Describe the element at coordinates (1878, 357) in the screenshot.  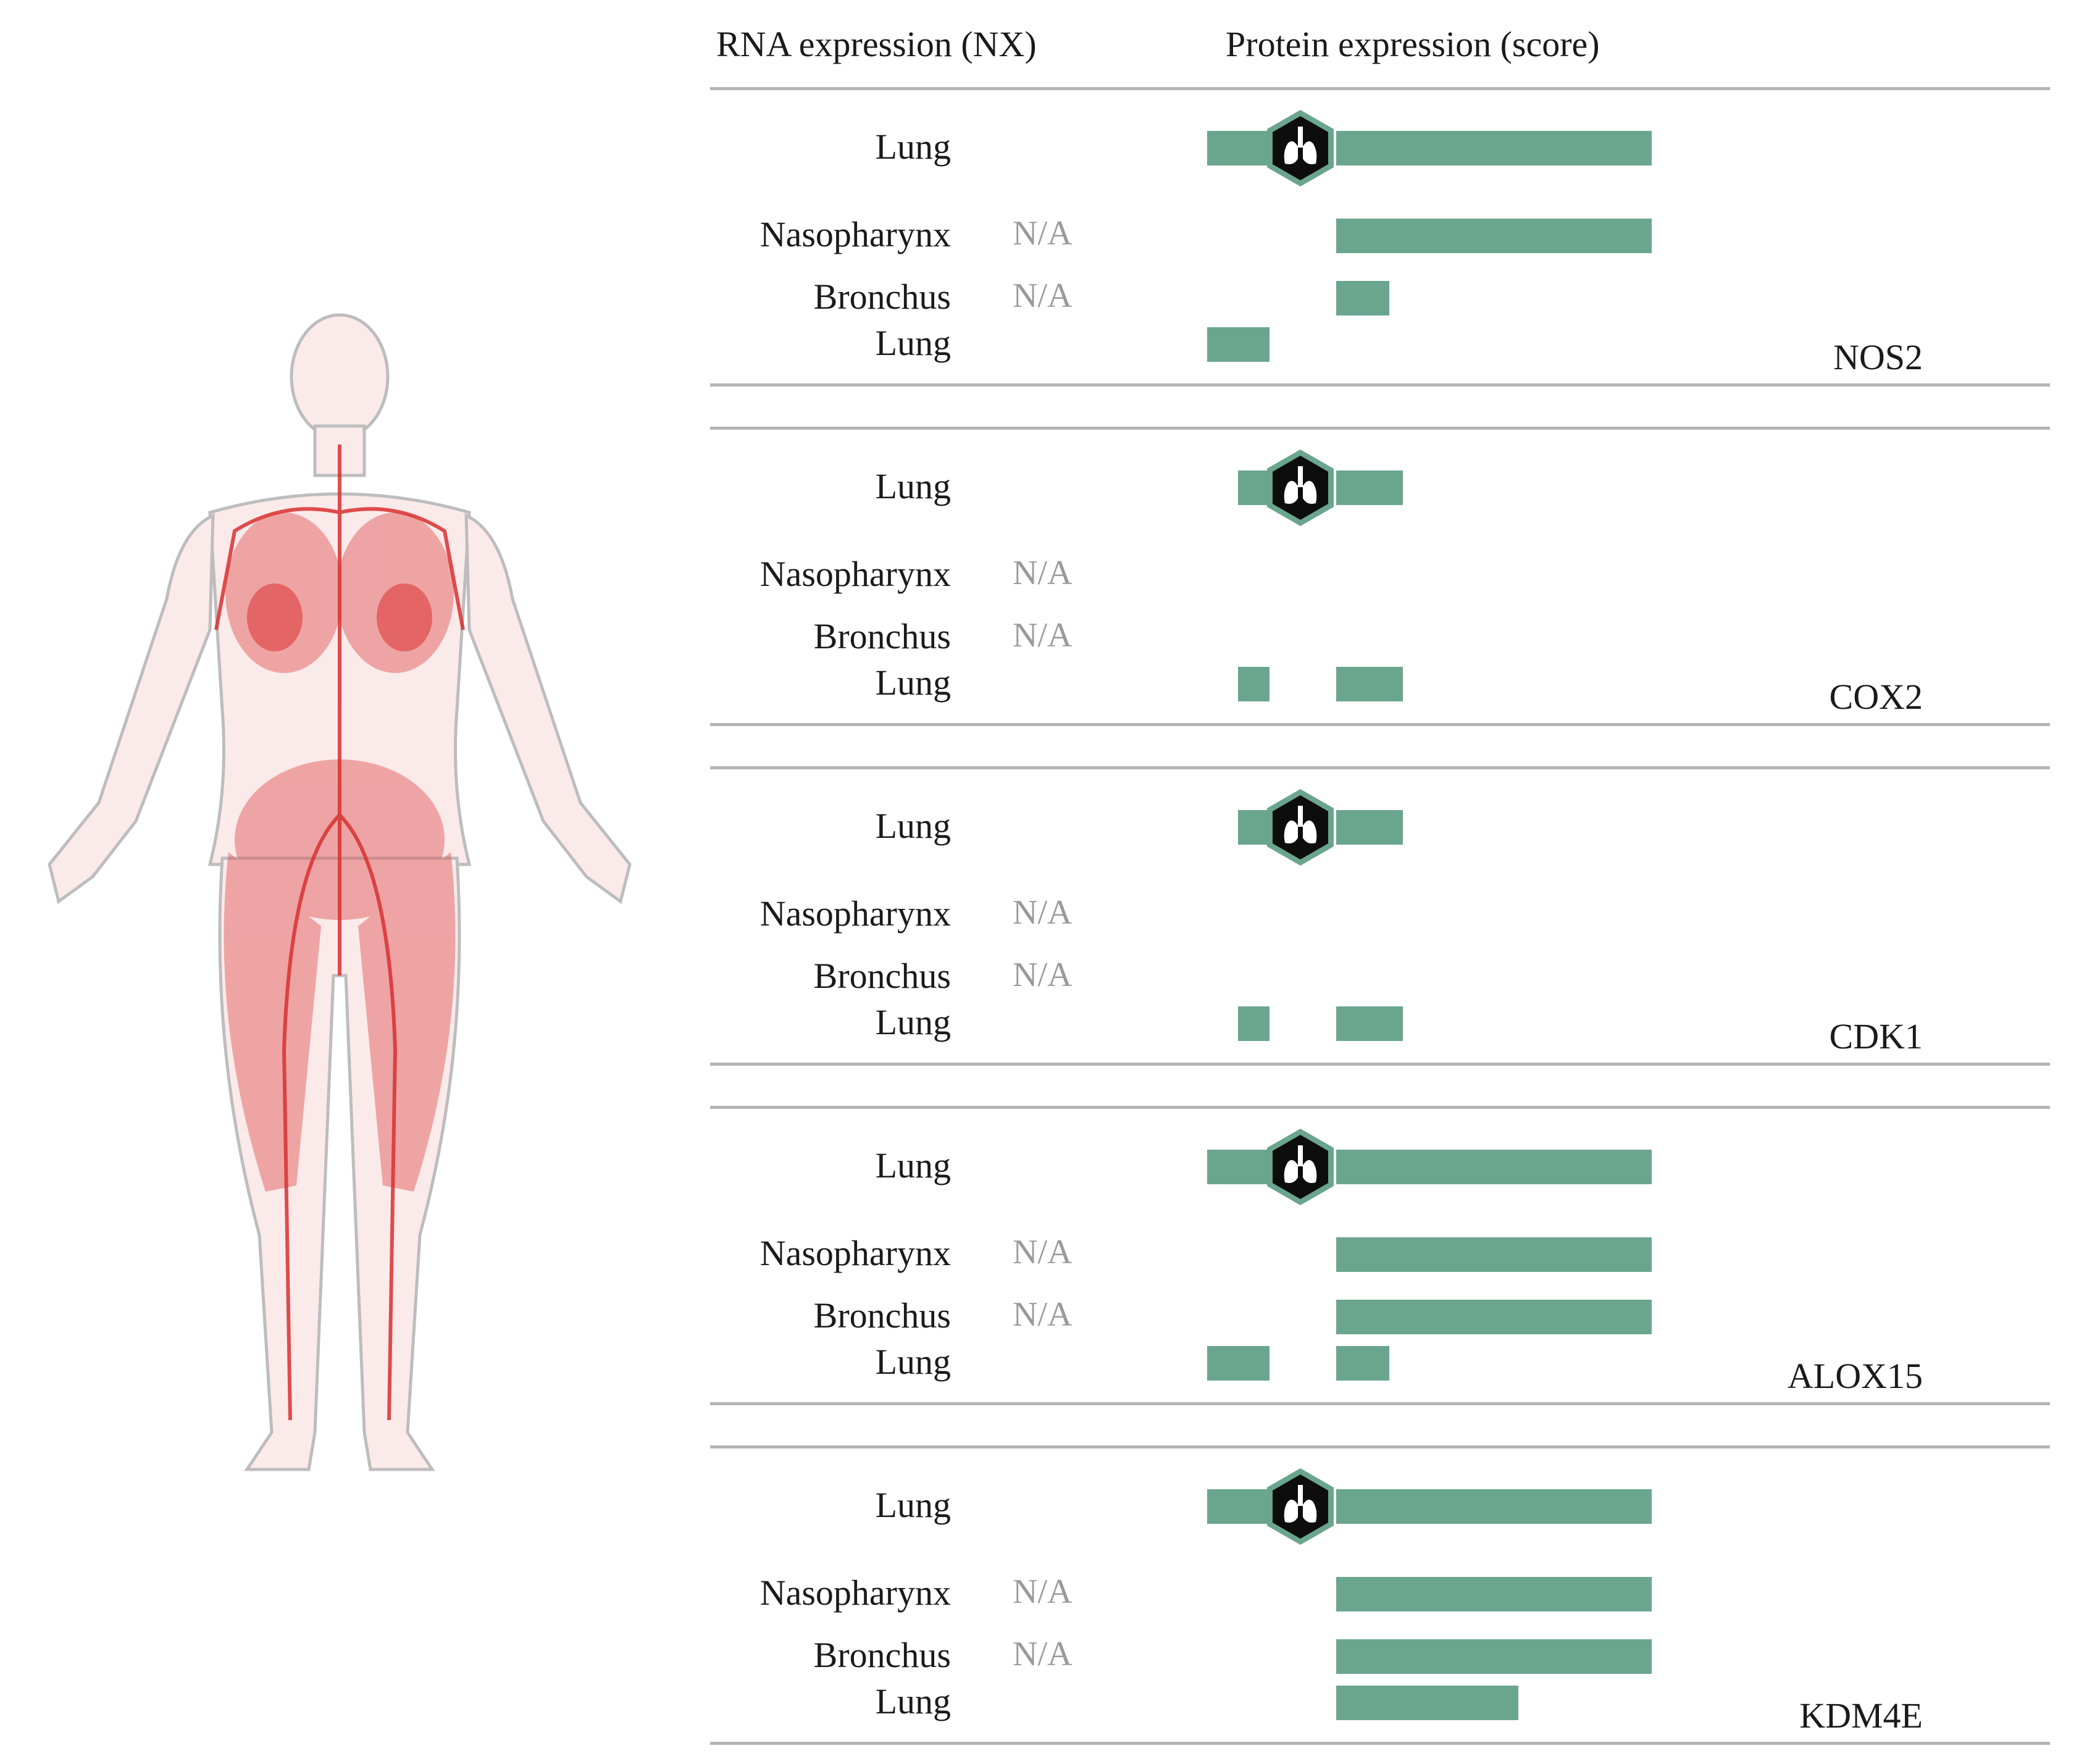
I see `gene-name: NOS2` at that location.